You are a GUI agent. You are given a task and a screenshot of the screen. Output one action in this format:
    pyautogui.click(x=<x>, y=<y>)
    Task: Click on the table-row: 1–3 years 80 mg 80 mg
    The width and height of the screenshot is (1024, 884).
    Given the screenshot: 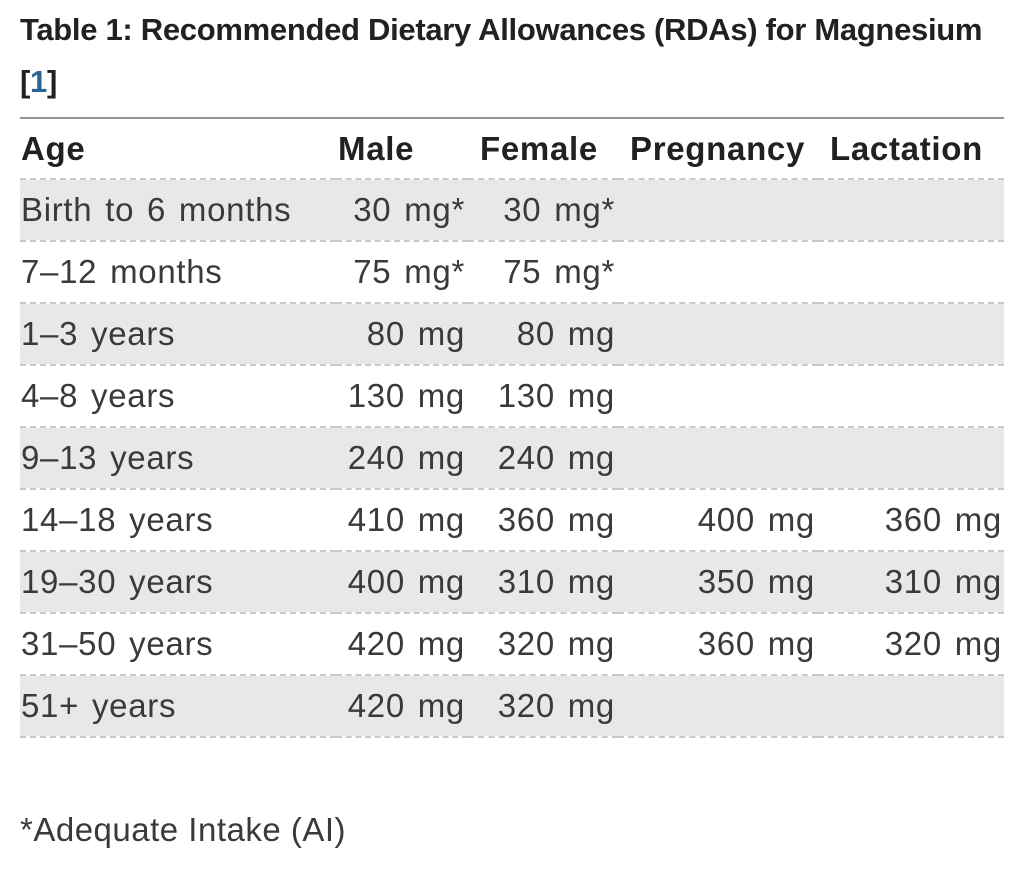 What is the action you would take?
    pyautogui.click(x=512, y=334)
    